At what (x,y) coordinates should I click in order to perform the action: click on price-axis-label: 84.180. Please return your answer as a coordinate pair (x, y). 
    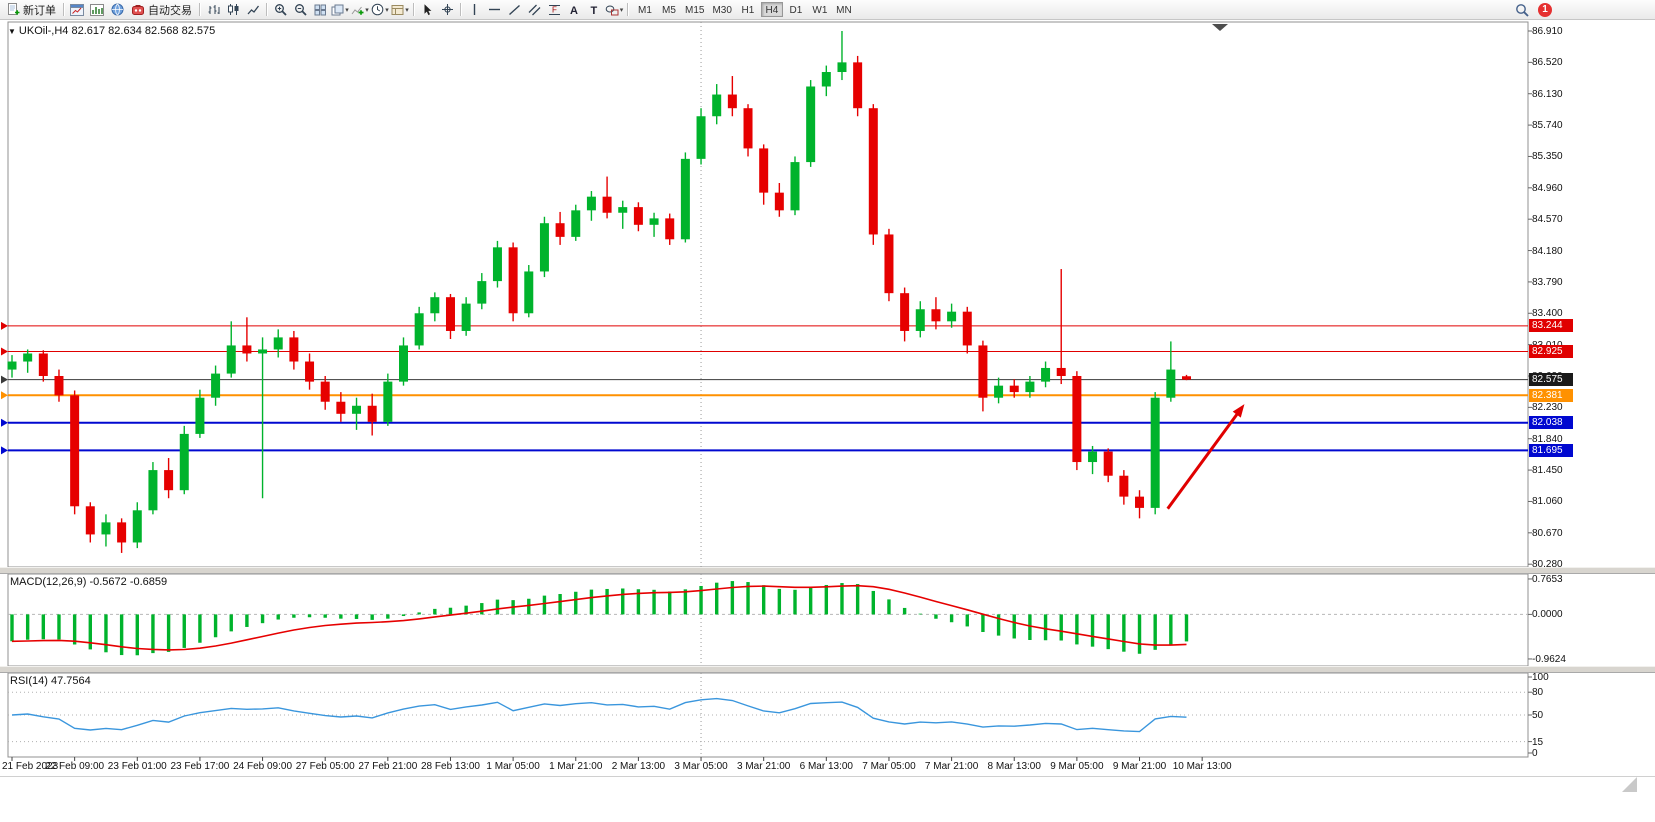
    Looking at the image, I should click on (1547, 251).